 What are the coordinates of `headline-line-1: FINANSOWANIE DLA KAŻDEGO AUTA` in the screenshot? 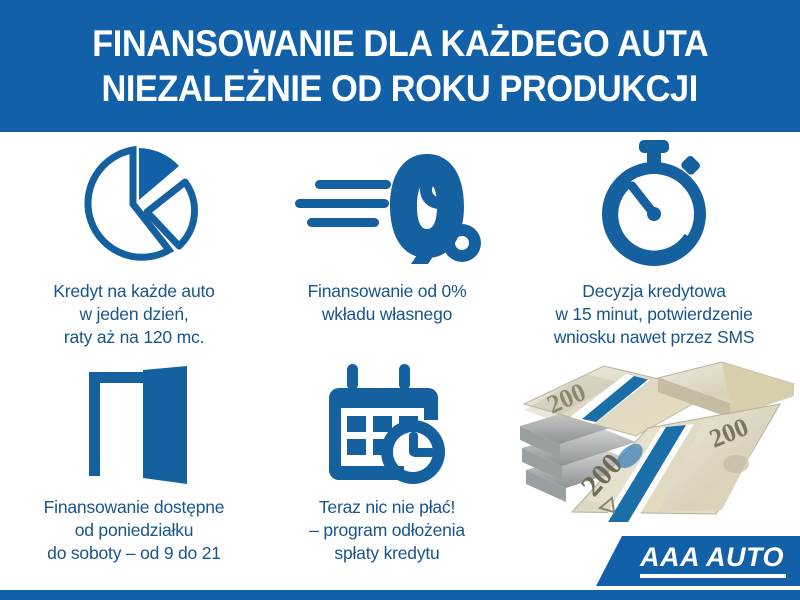 It's located at (400, 43).